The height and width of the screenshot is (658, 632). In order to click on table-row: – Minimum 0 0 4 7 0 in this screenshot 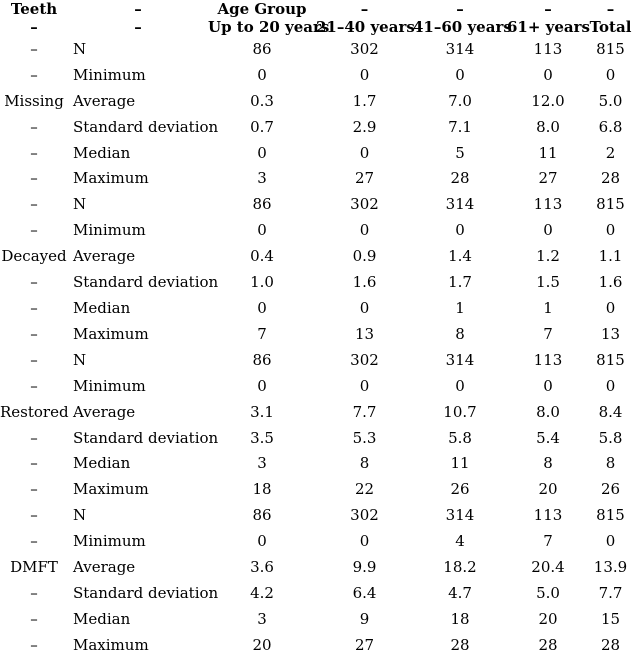, I will do `click(316, 541)`.